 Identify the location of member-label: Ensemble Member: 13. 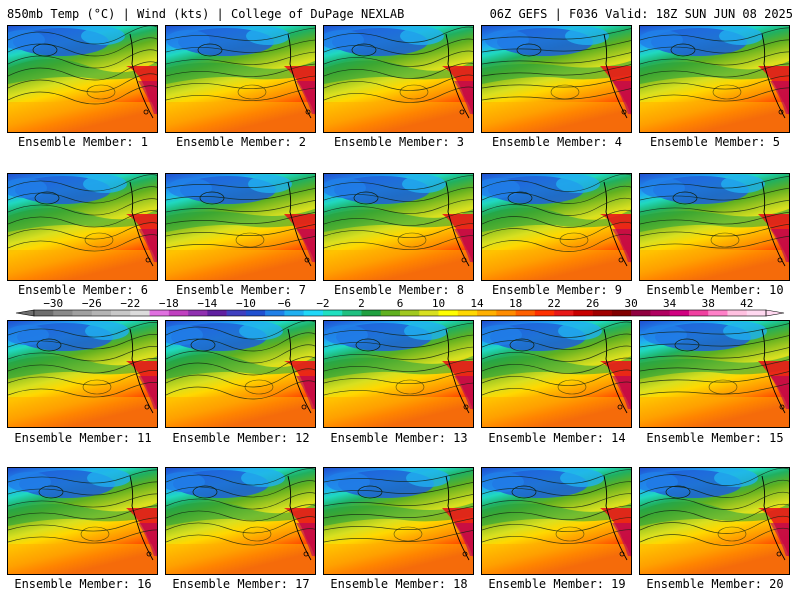
(399, 438).